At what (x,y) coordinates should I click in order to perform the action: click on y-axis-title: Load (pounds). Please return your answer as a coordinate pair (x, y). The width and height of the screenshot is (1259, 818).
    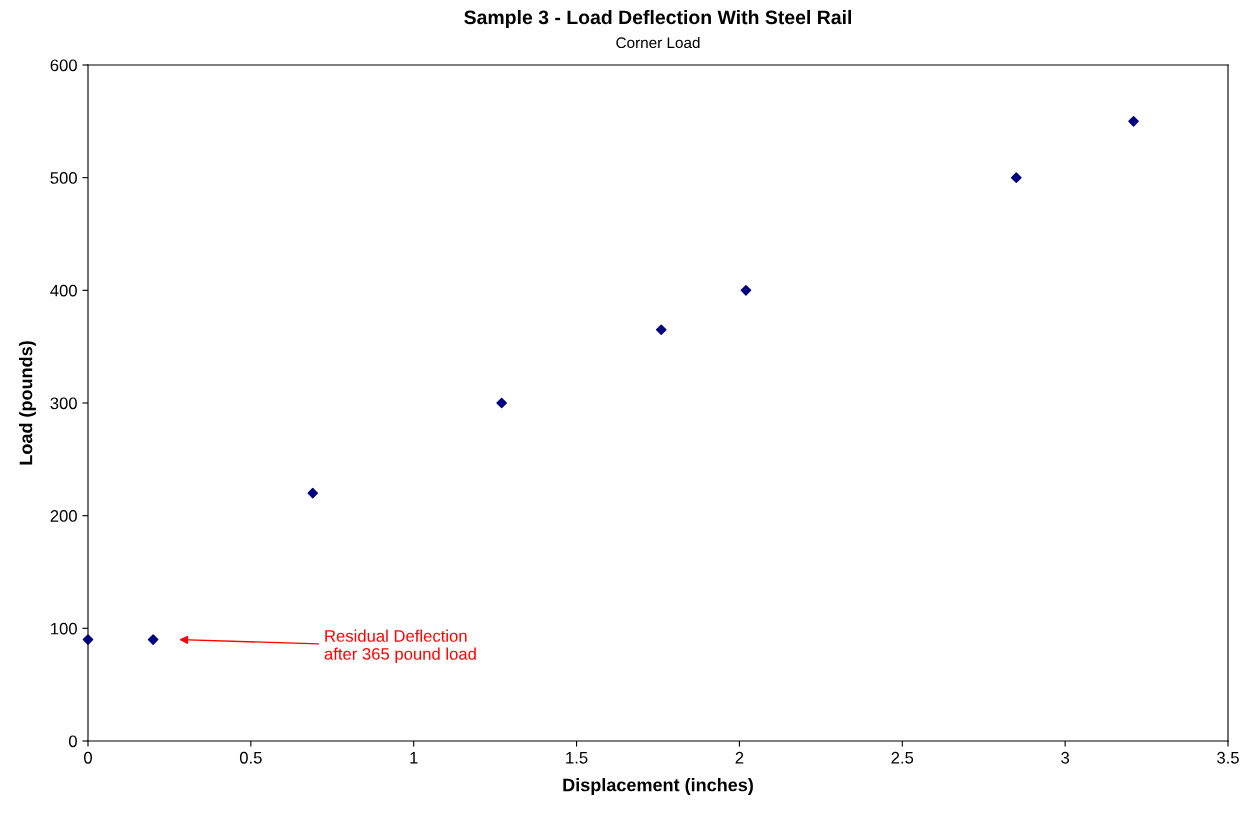
    Looking at the image, I should click on (27, 403).